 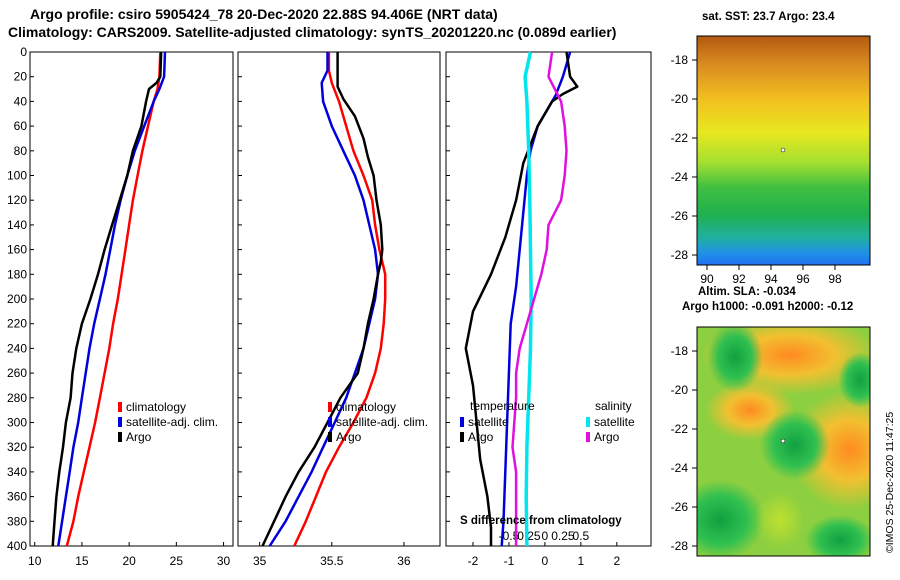 I want to click on depth-tick-label: 400, so click(x=17, y=546).